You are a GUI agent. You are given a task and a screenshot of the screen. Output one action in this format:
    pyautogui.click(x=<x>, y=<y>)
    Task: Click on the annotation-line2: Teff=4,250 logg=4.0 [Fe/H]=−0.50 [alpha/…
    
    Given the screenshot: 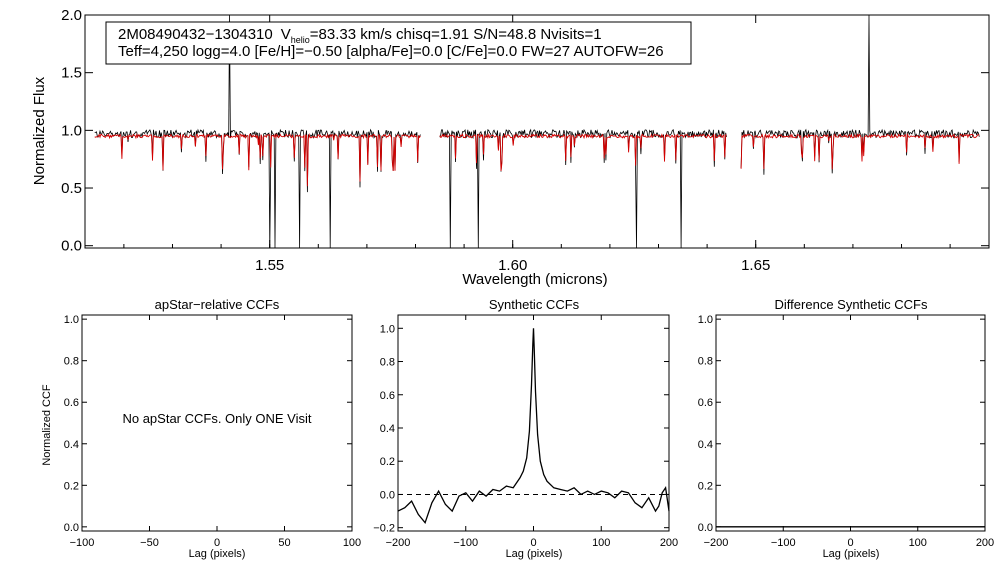 What is the action you would take?
    pyautogui.click(x=391, y=51)
    